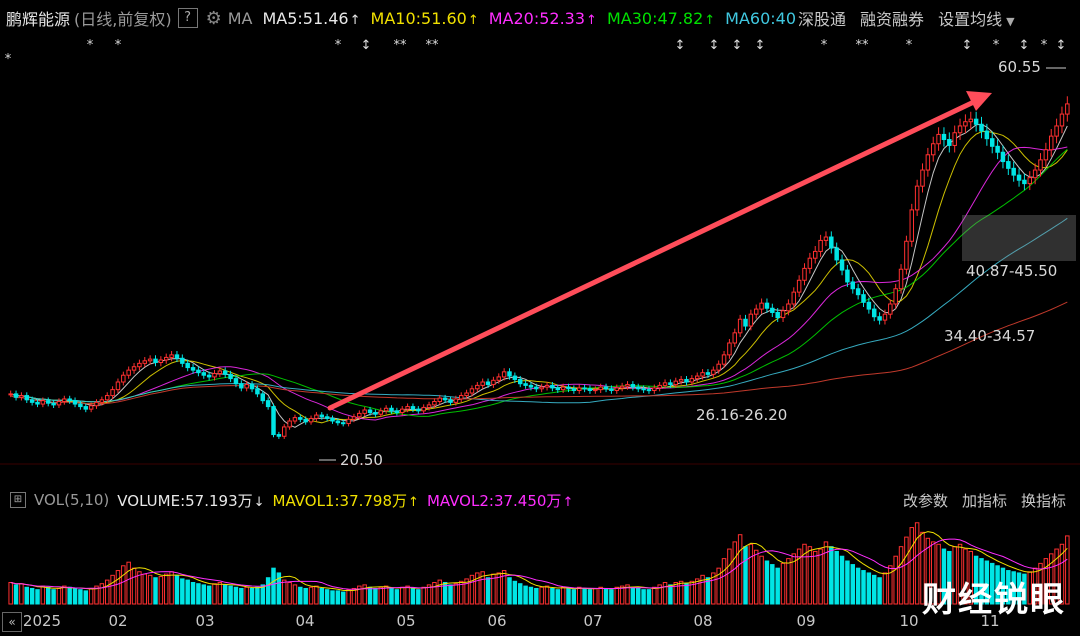 The image size is (1080, 636). I want to click on stock-name: 鹏辉能源, so click(38, 19).